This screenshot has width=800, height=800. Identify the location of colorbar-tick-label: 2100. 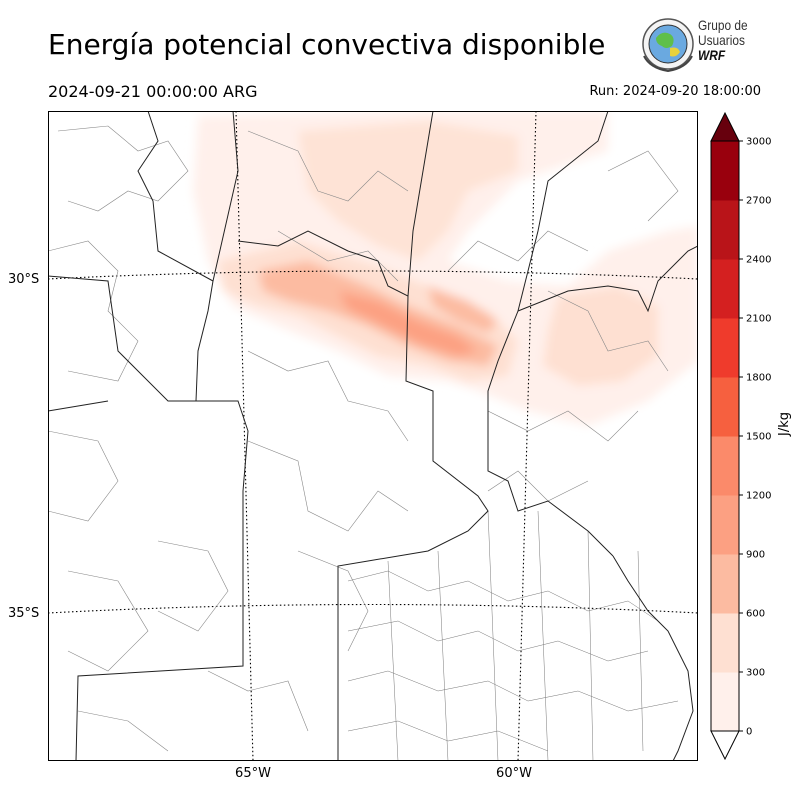
(758, 319).